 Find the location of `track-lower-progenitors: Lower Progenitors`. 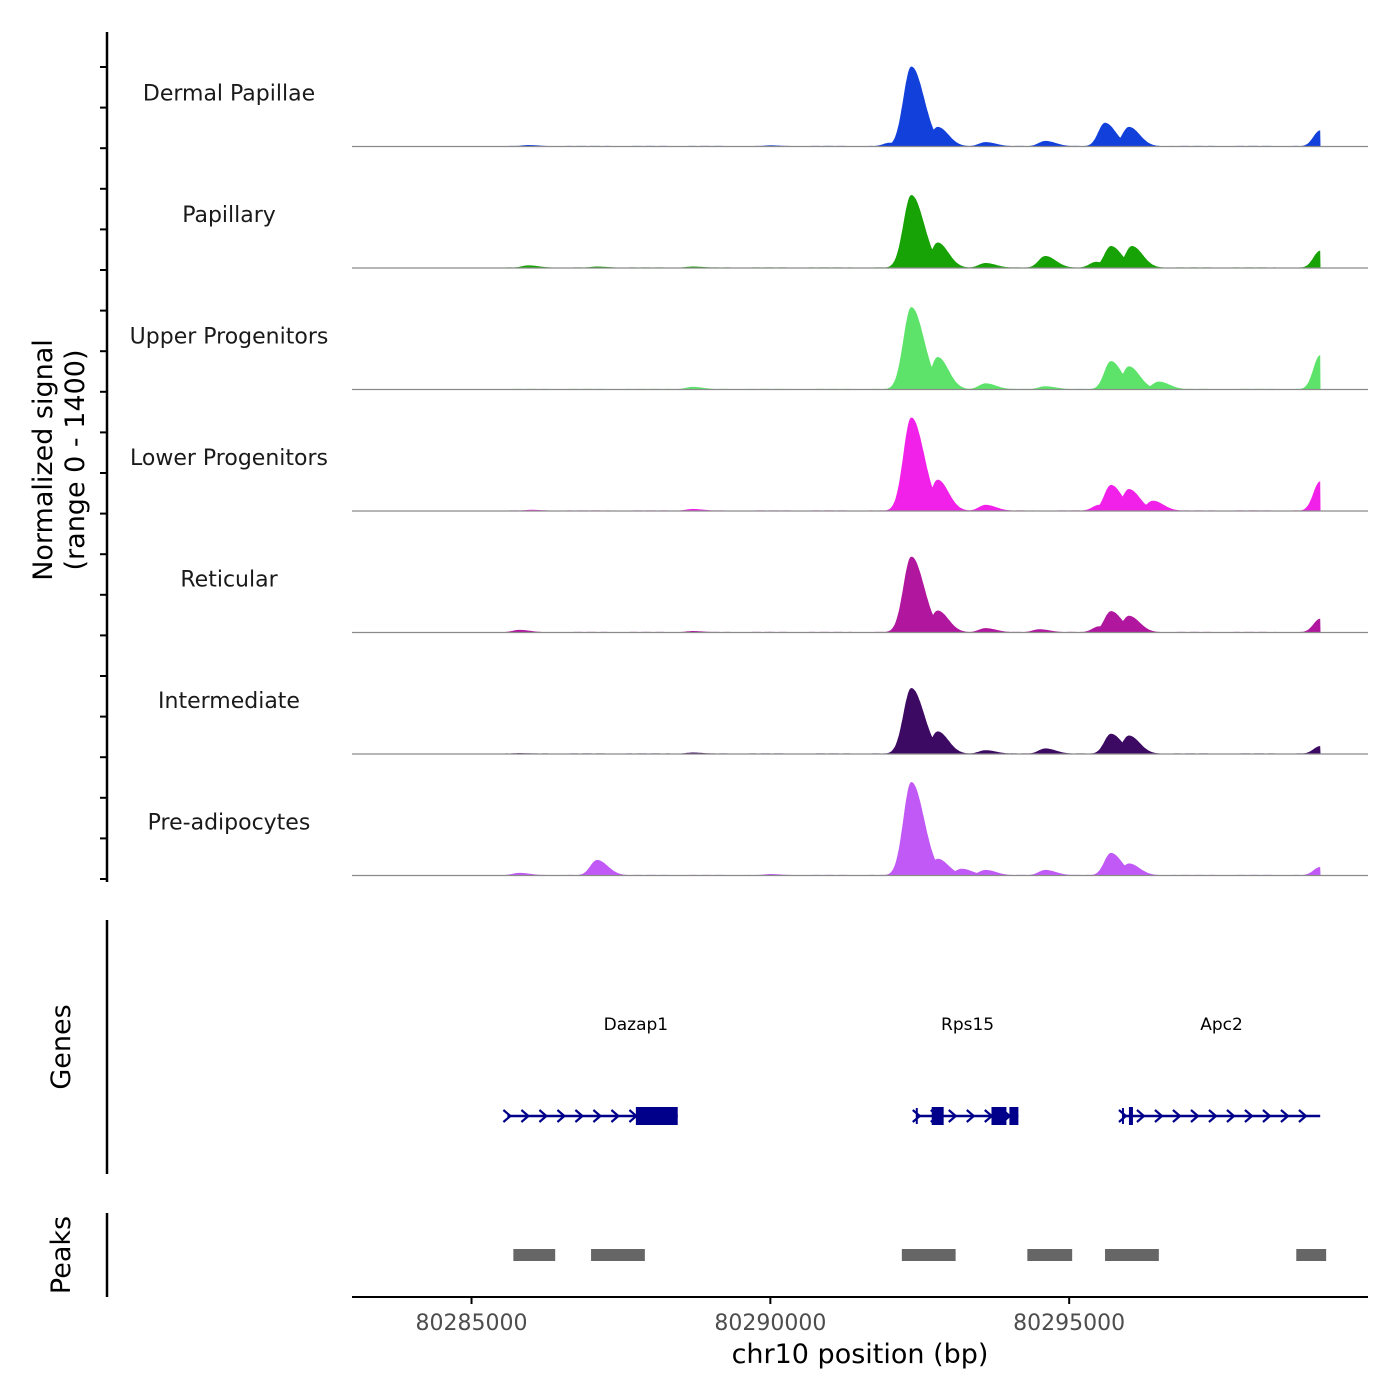

track-lower-progenitors: Lower Progenitors is located at coordinates (749, 464).